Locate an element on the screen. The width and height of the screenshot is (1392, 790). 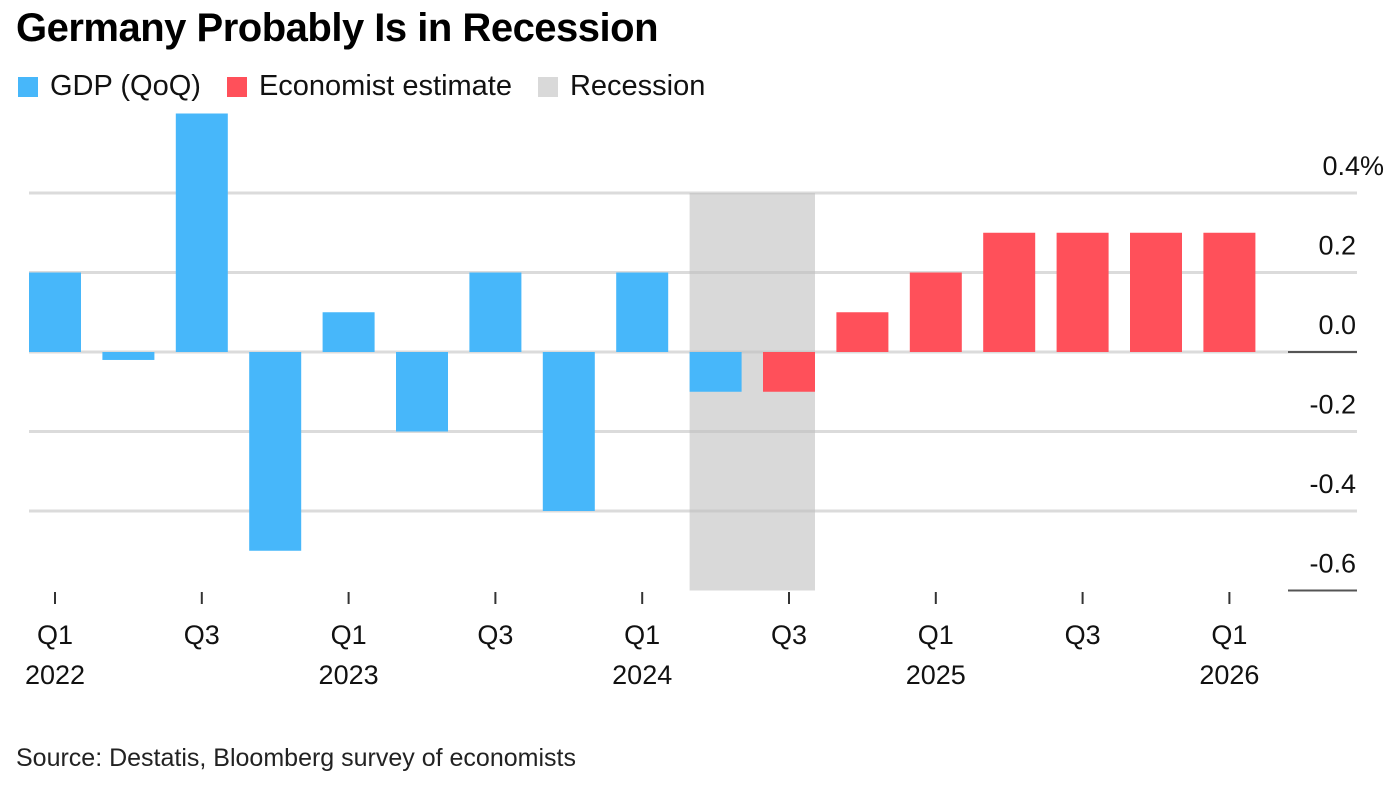
legend-item-estimate: Economist estimate is located at coordinates (369, 86).